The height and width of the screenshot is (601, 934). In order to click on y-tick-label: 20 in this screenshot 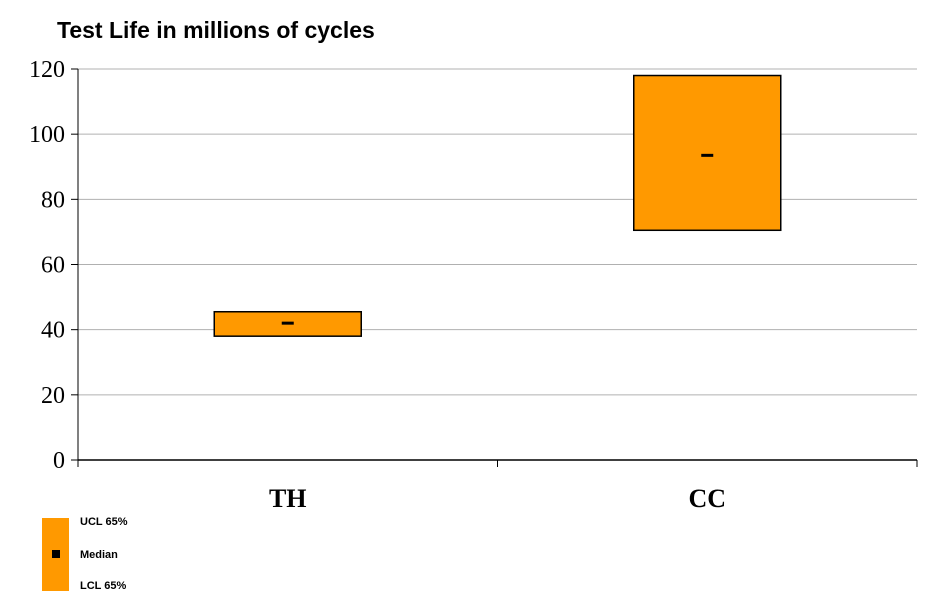, I will do `click(53, 396)`.